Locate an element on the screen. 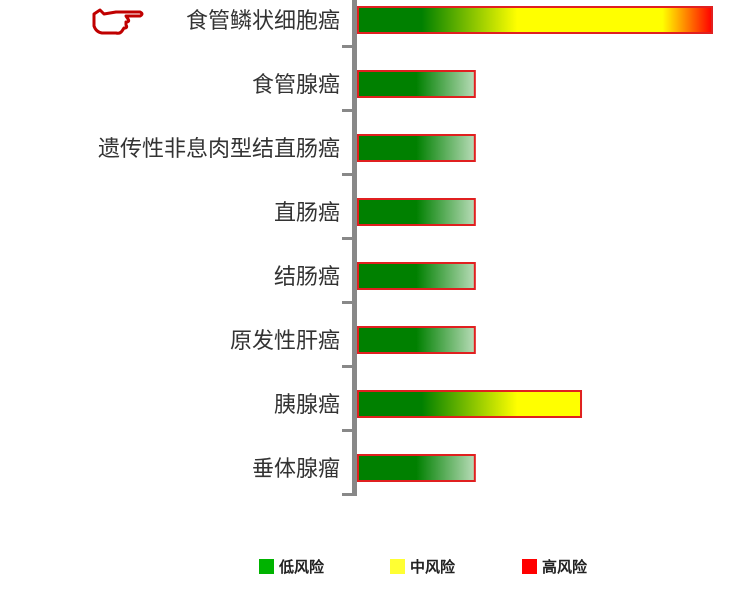 This screenshot has height=591, width=749. category-label: 遗传性非息肉型结直肠癌 is located at coordinates (219, 149).